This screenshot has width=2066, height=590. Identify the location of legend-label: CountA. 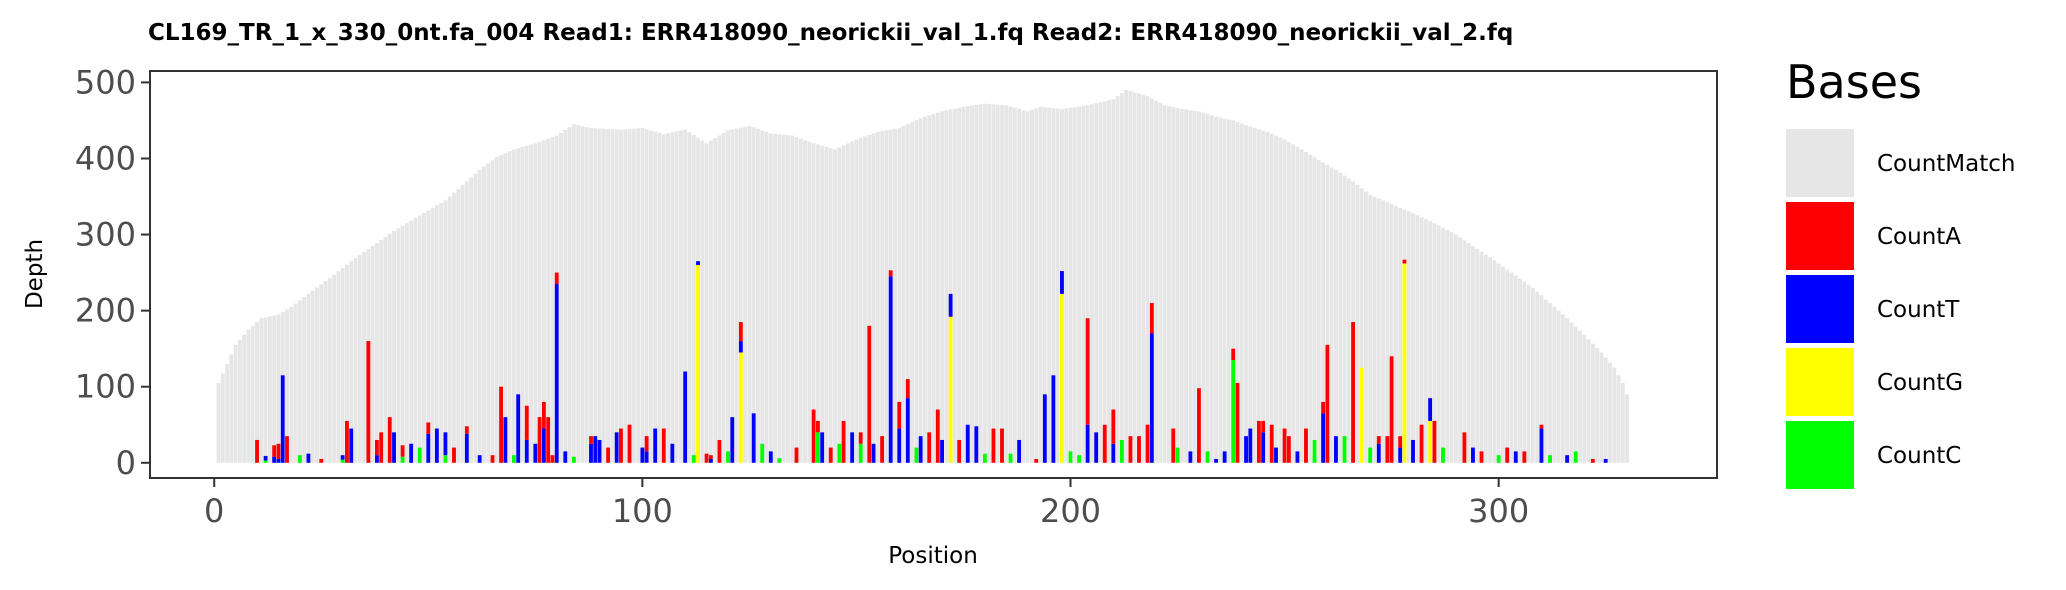
(1919, 237).